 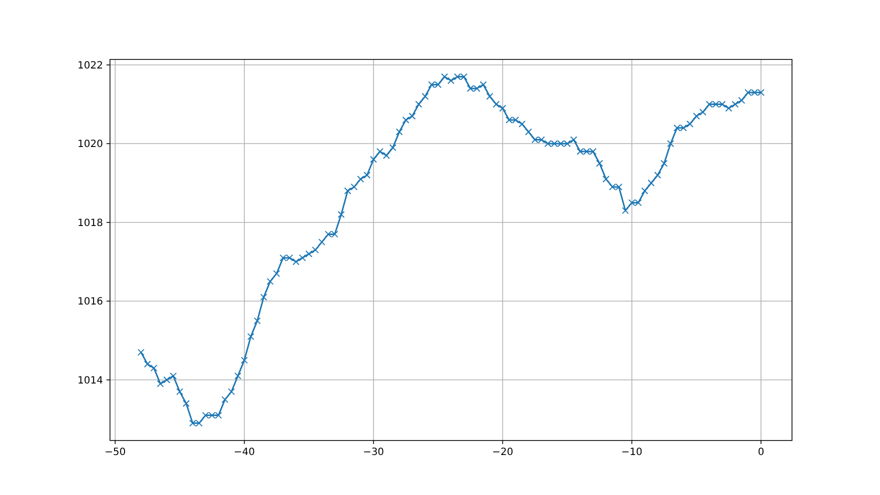 I want to click on y-tick-label: 1018, so click(x=90, y=223).